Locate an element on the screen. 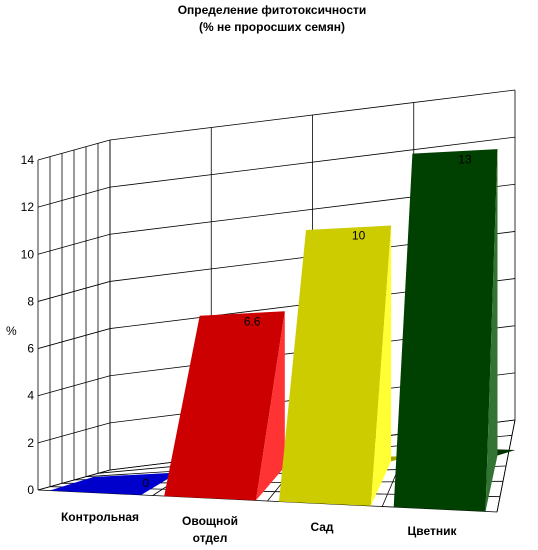 This screenshot has width=538, height=550. value-label: 6.6 is located at coordinates (252, 322).